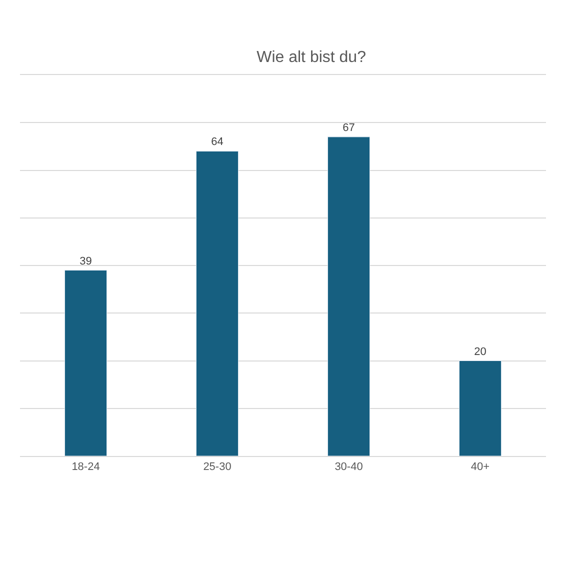 The height and width of the screenshot is (566, 566). Describe the element at coordinates (480, 352) in the screenshot. I see `data-label: 20` at that location.